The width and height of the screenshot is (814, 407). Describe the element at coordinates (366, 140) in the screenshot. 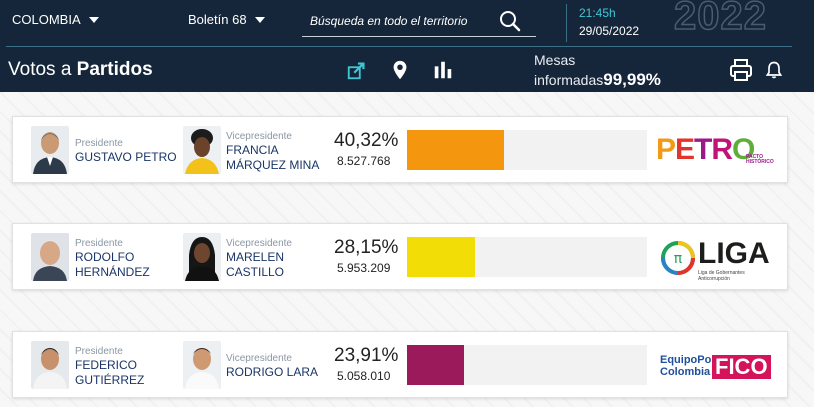

I see `vote-percent: 40,32%` at that location.